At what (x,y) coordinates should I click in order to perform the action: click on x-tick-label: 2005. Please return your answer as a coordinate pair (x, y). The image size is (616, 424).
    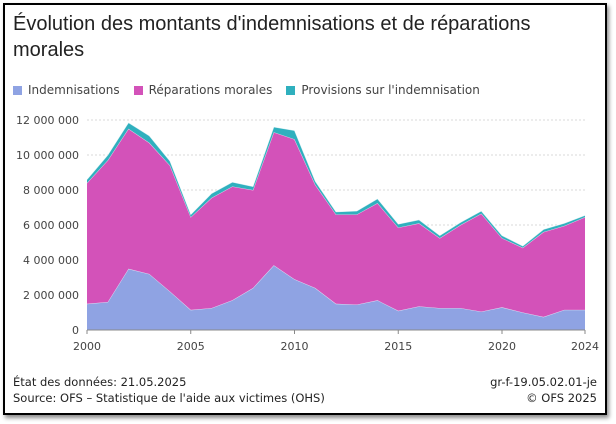
    Looking at the image, I should click on (191, 346).